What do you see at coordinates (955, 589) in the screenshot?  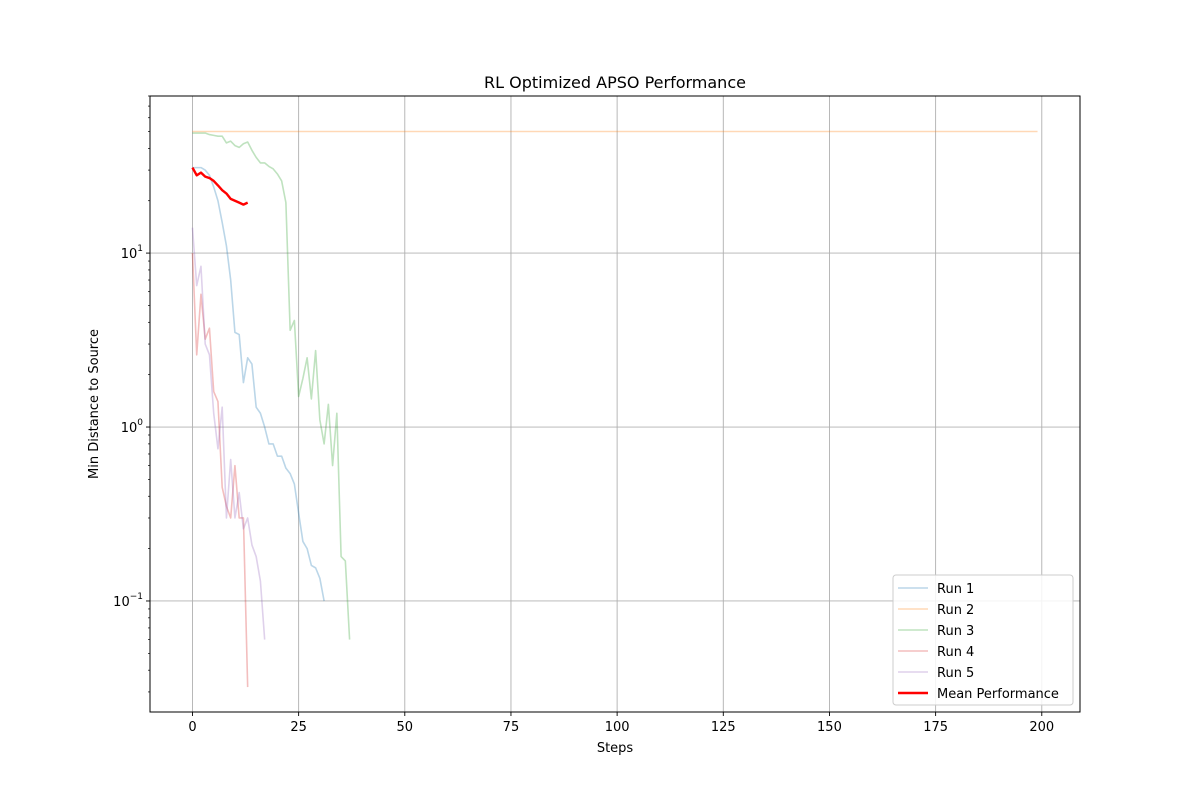 I see `legend-label: Run 1` at bounding box center [955, 589].